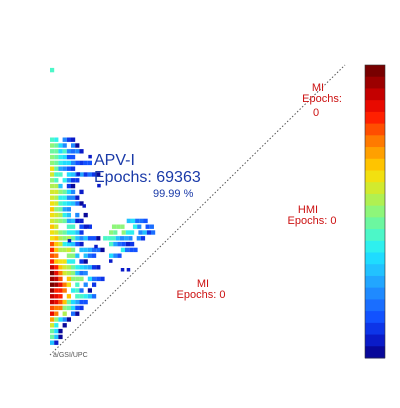 This screenshot has height=408, width=400. Describe the element at coordinates (308, 210) in the screenshot. I see `hmi-region-name: HMI` at that location.